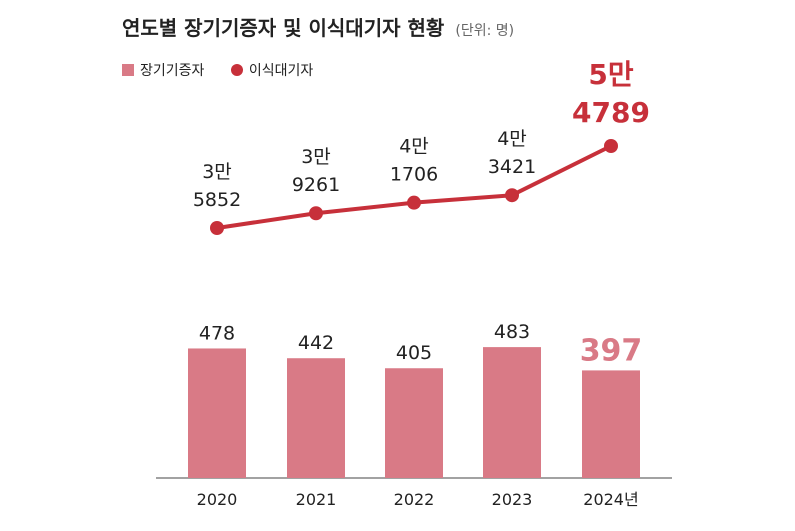  What do you see at coordinates (512, 499) in the screenshot?
I see `x-tick-label: 2023` at bounding box center [512, 499].